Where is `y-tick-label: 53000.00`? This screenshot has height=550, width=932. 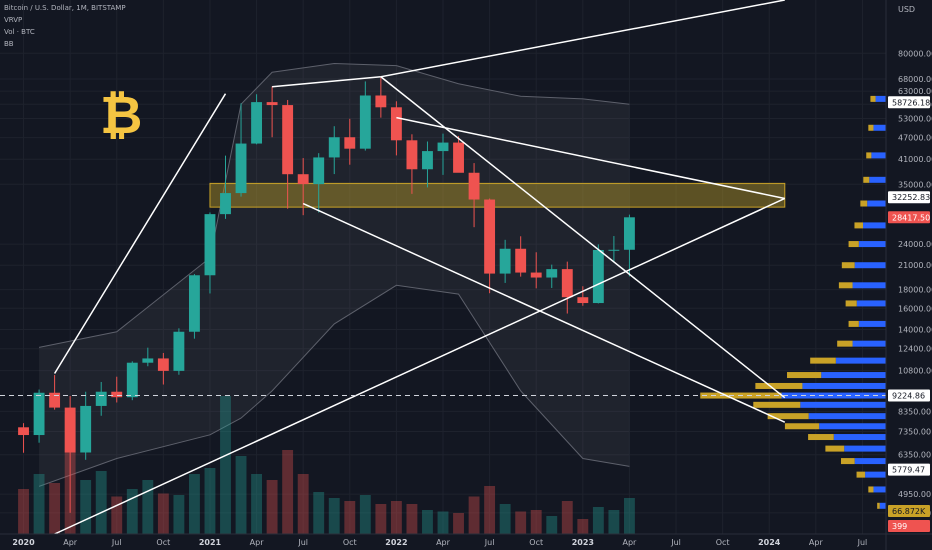 y-tick-label: 53000.00 is located at coordinates (915, 119).